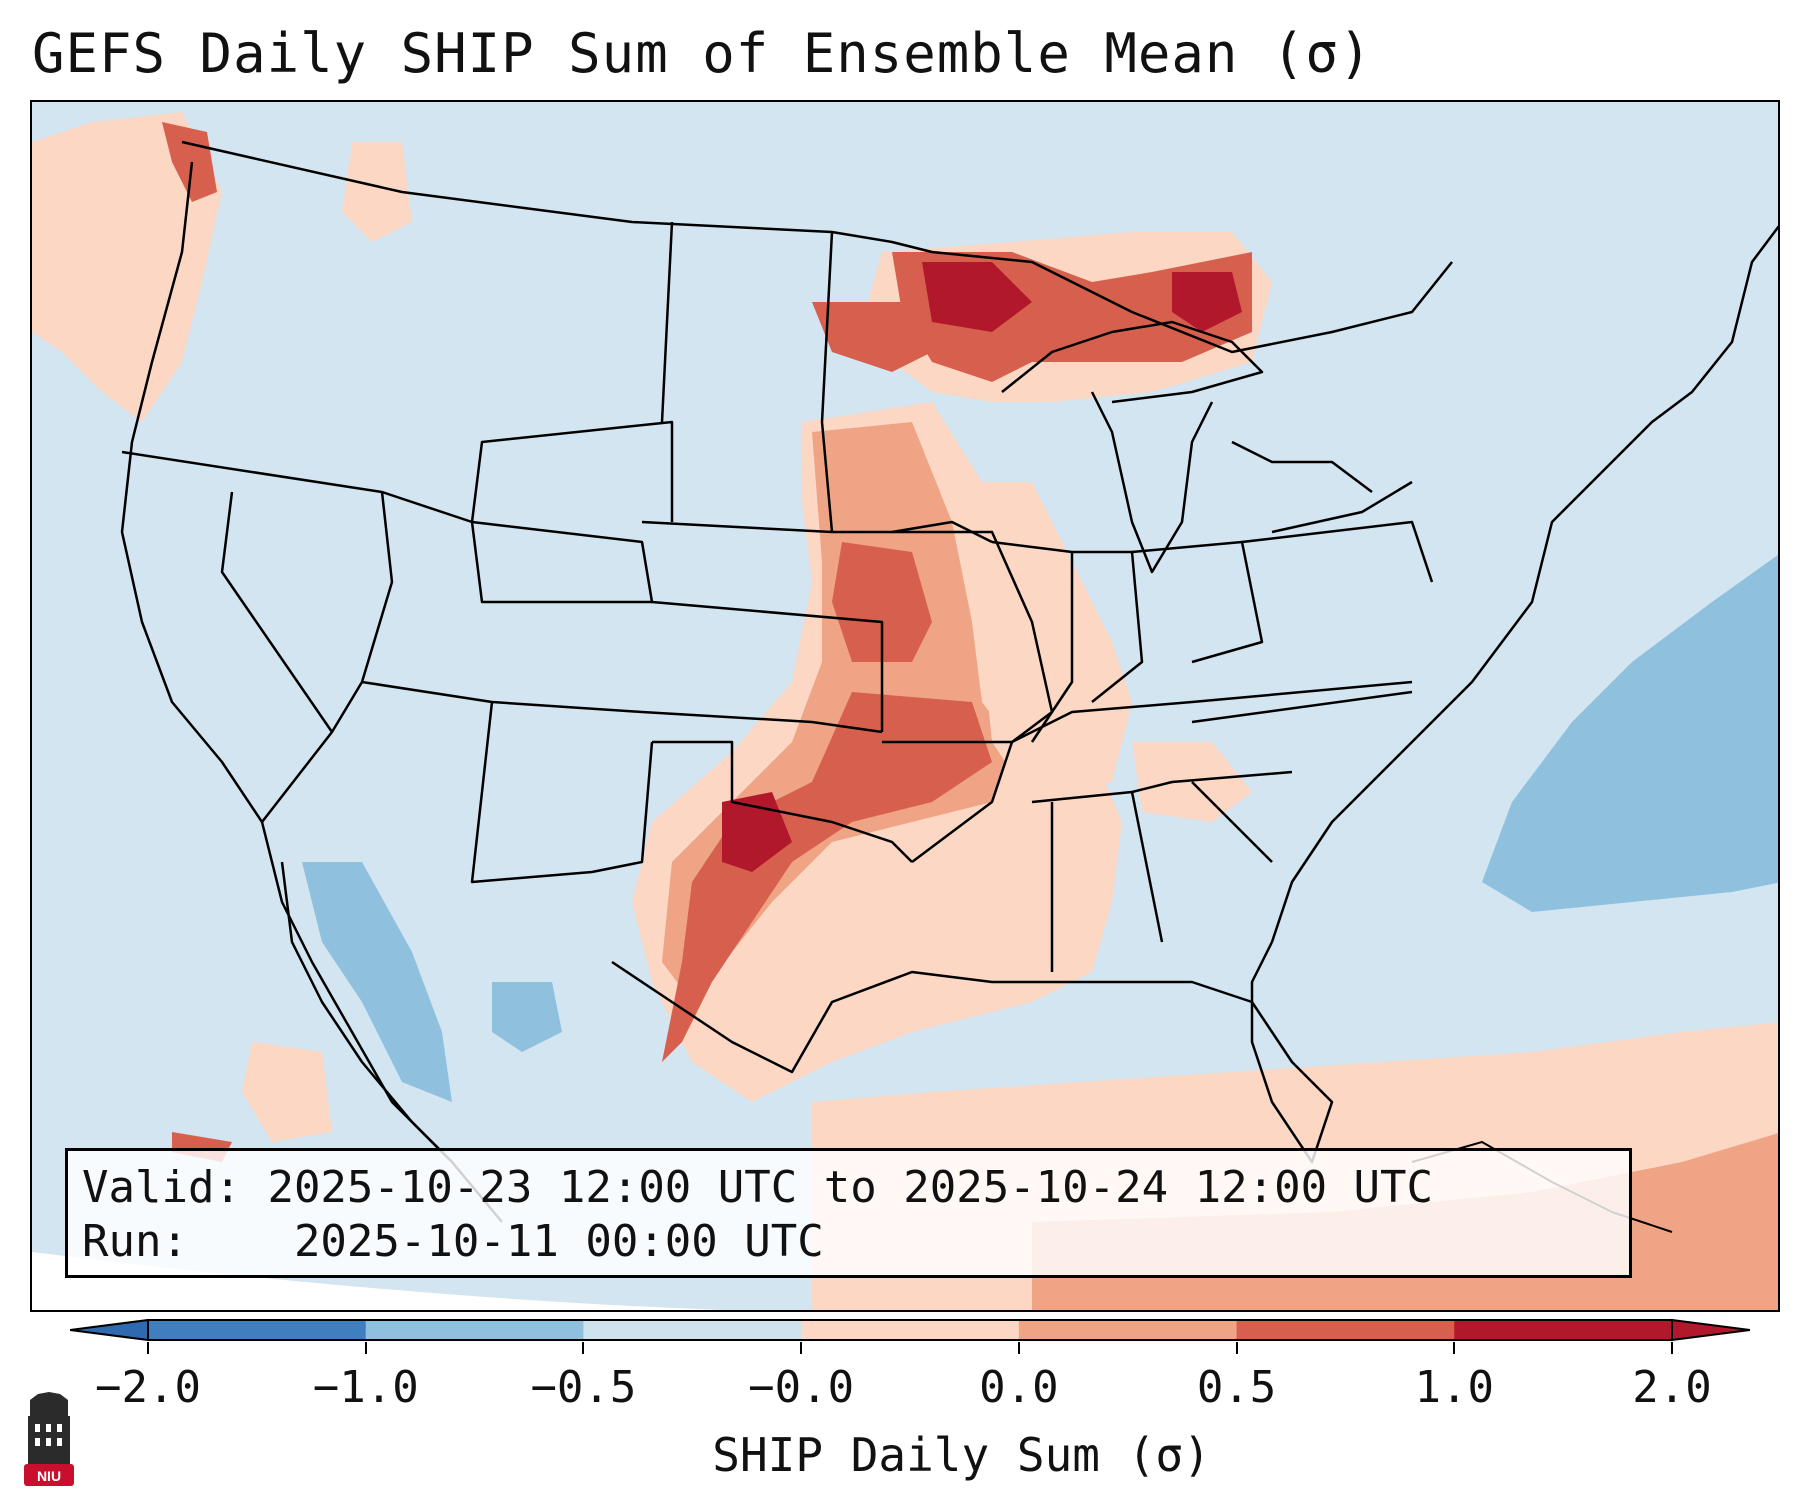 The image size is (1803, 1506). I want to click on colorbar-tick-label: −2.0, so click(148, 1387).